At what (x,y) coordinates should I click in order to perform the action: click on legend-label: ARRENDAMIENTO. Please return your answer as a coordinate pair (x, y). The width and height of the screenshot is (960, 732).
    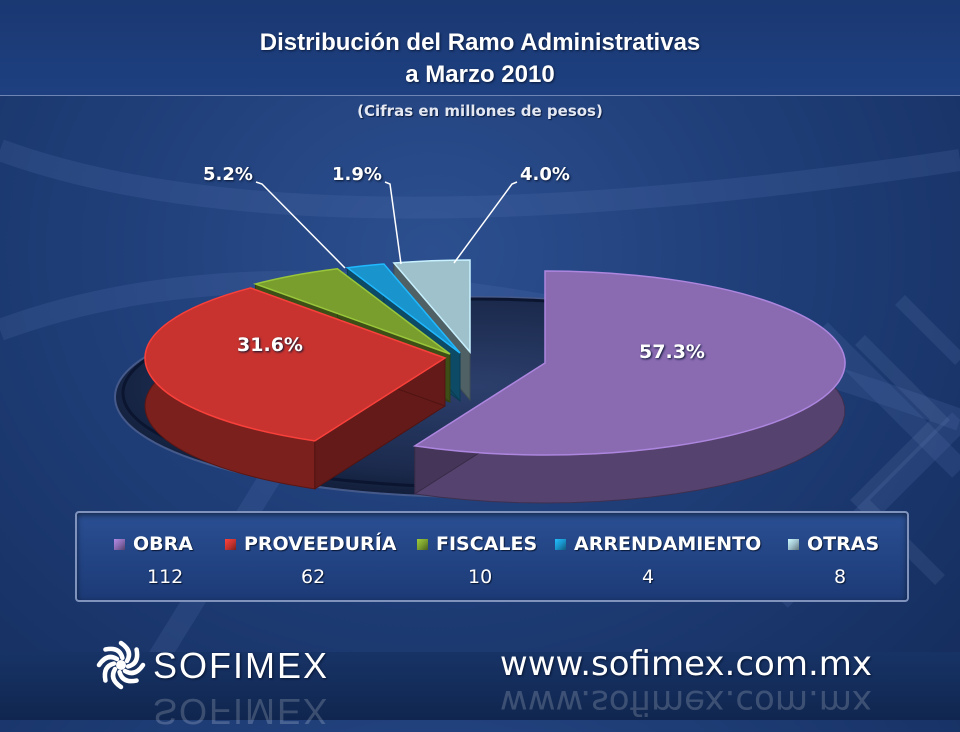
    Looking at the image, I should click on (668, 544).